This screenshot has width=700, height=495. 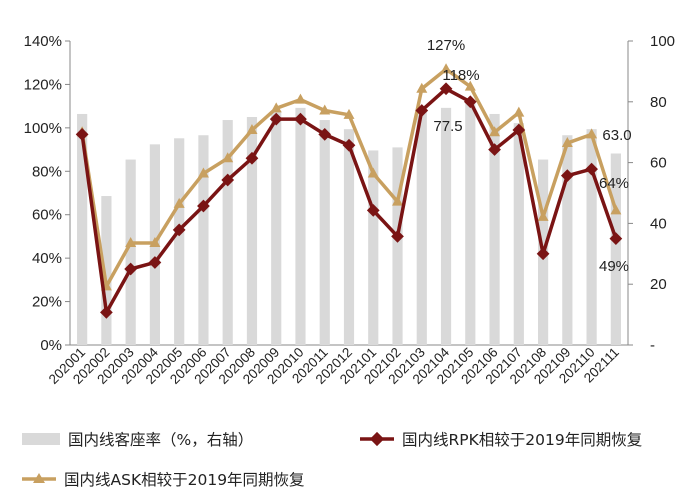 What do you see at coordinates (614, 266) in the screenshot?
I see `data-label: 49%` at bounding box center [614, 266].